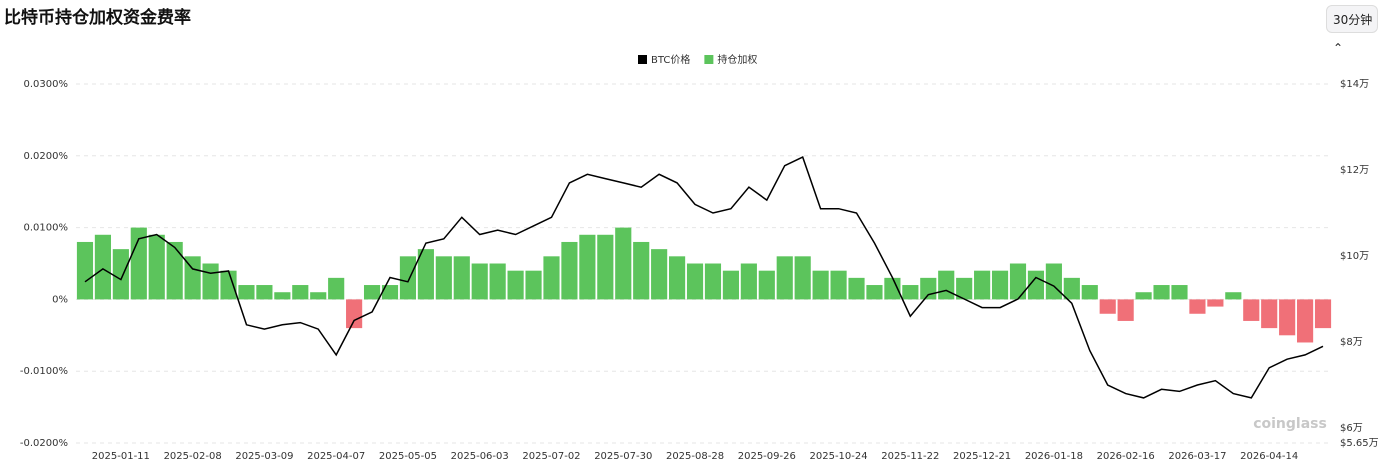 The height and width of the screenshot is (467, 1385). Describe the element at coordinates (44, 371) in the screenshot. I see `y-tick-label: -0.0100%` at that location.